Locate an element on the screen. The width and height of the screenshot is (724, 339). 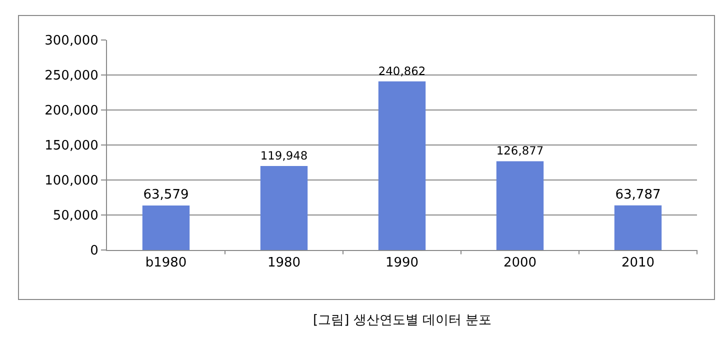
x-tick-label: 2010 is located at coordinates (638, 263).